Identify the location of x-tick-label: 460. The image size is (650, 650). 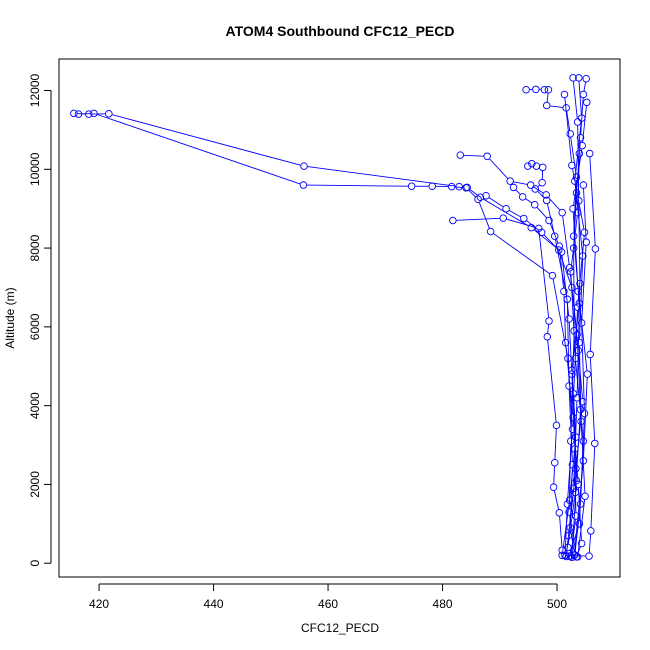
(328, 604).